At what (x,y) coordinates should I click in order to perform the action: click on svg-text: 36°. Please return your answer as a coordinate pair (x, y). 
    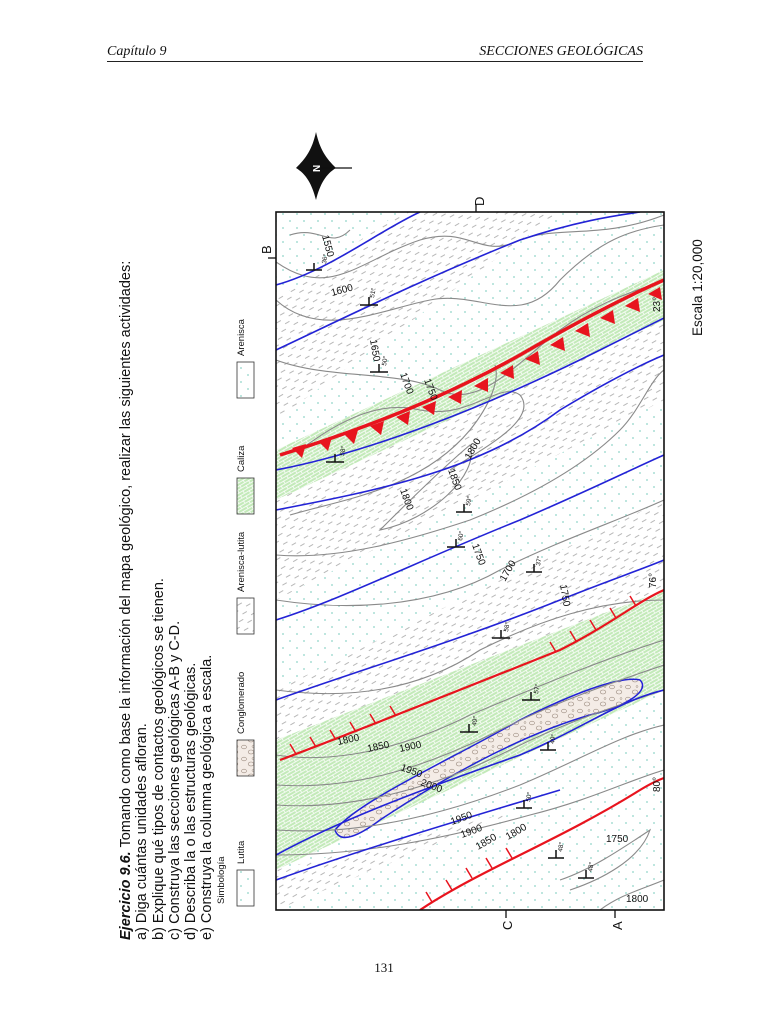
    Looking at the image, I should click on (325, 258).